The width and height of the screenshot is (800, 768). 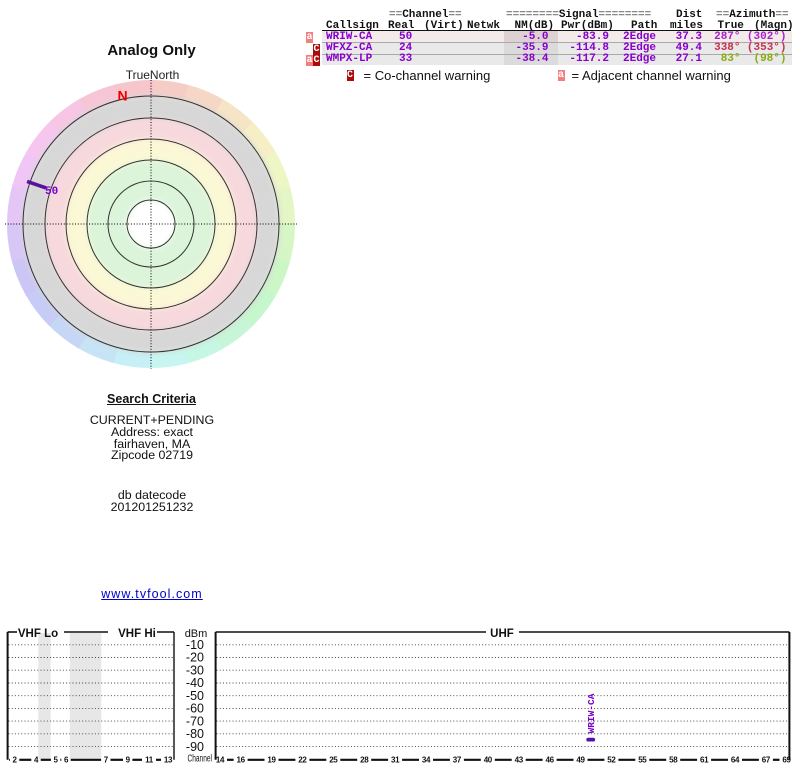 What do you see at coordinates (15, 760) in the screenshot?
I see `svg-text: 2` at bounding box center [15, 760].